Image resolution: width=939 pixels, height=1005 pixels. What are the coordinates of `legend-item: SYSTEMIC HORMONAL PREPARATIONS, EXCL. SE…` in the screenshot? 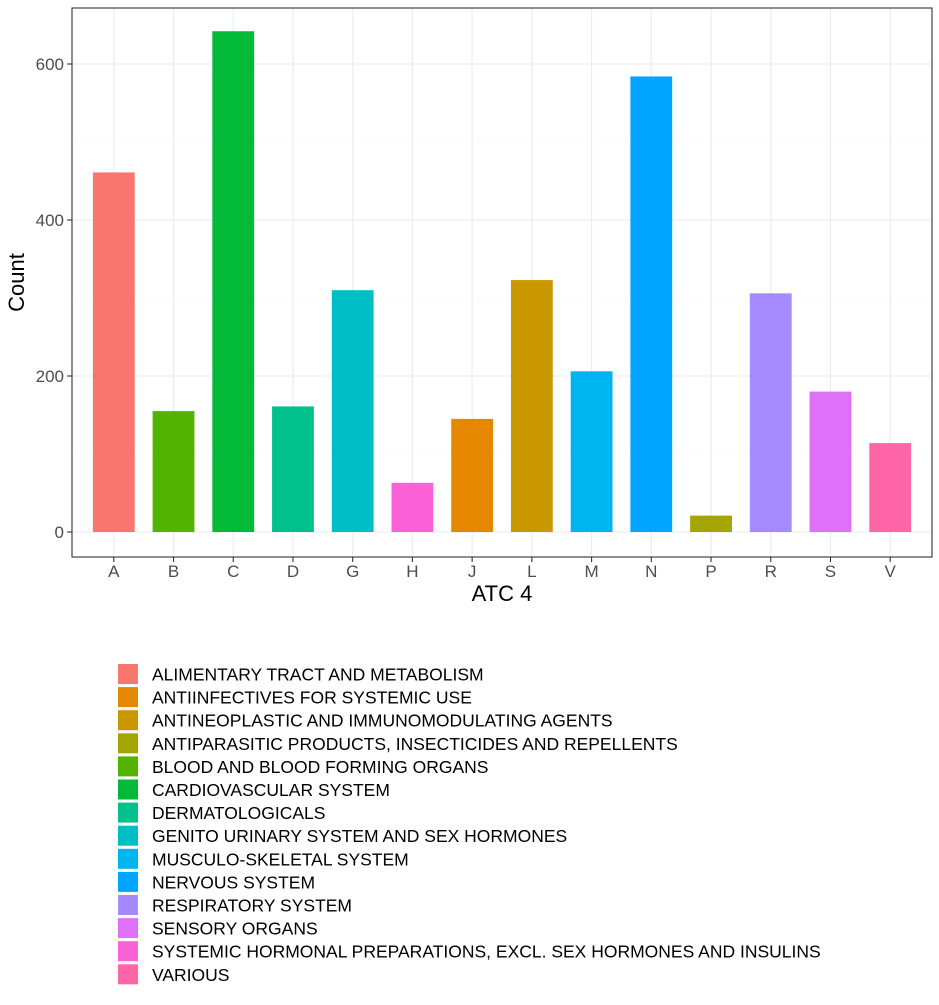 It's located at (469, 951).